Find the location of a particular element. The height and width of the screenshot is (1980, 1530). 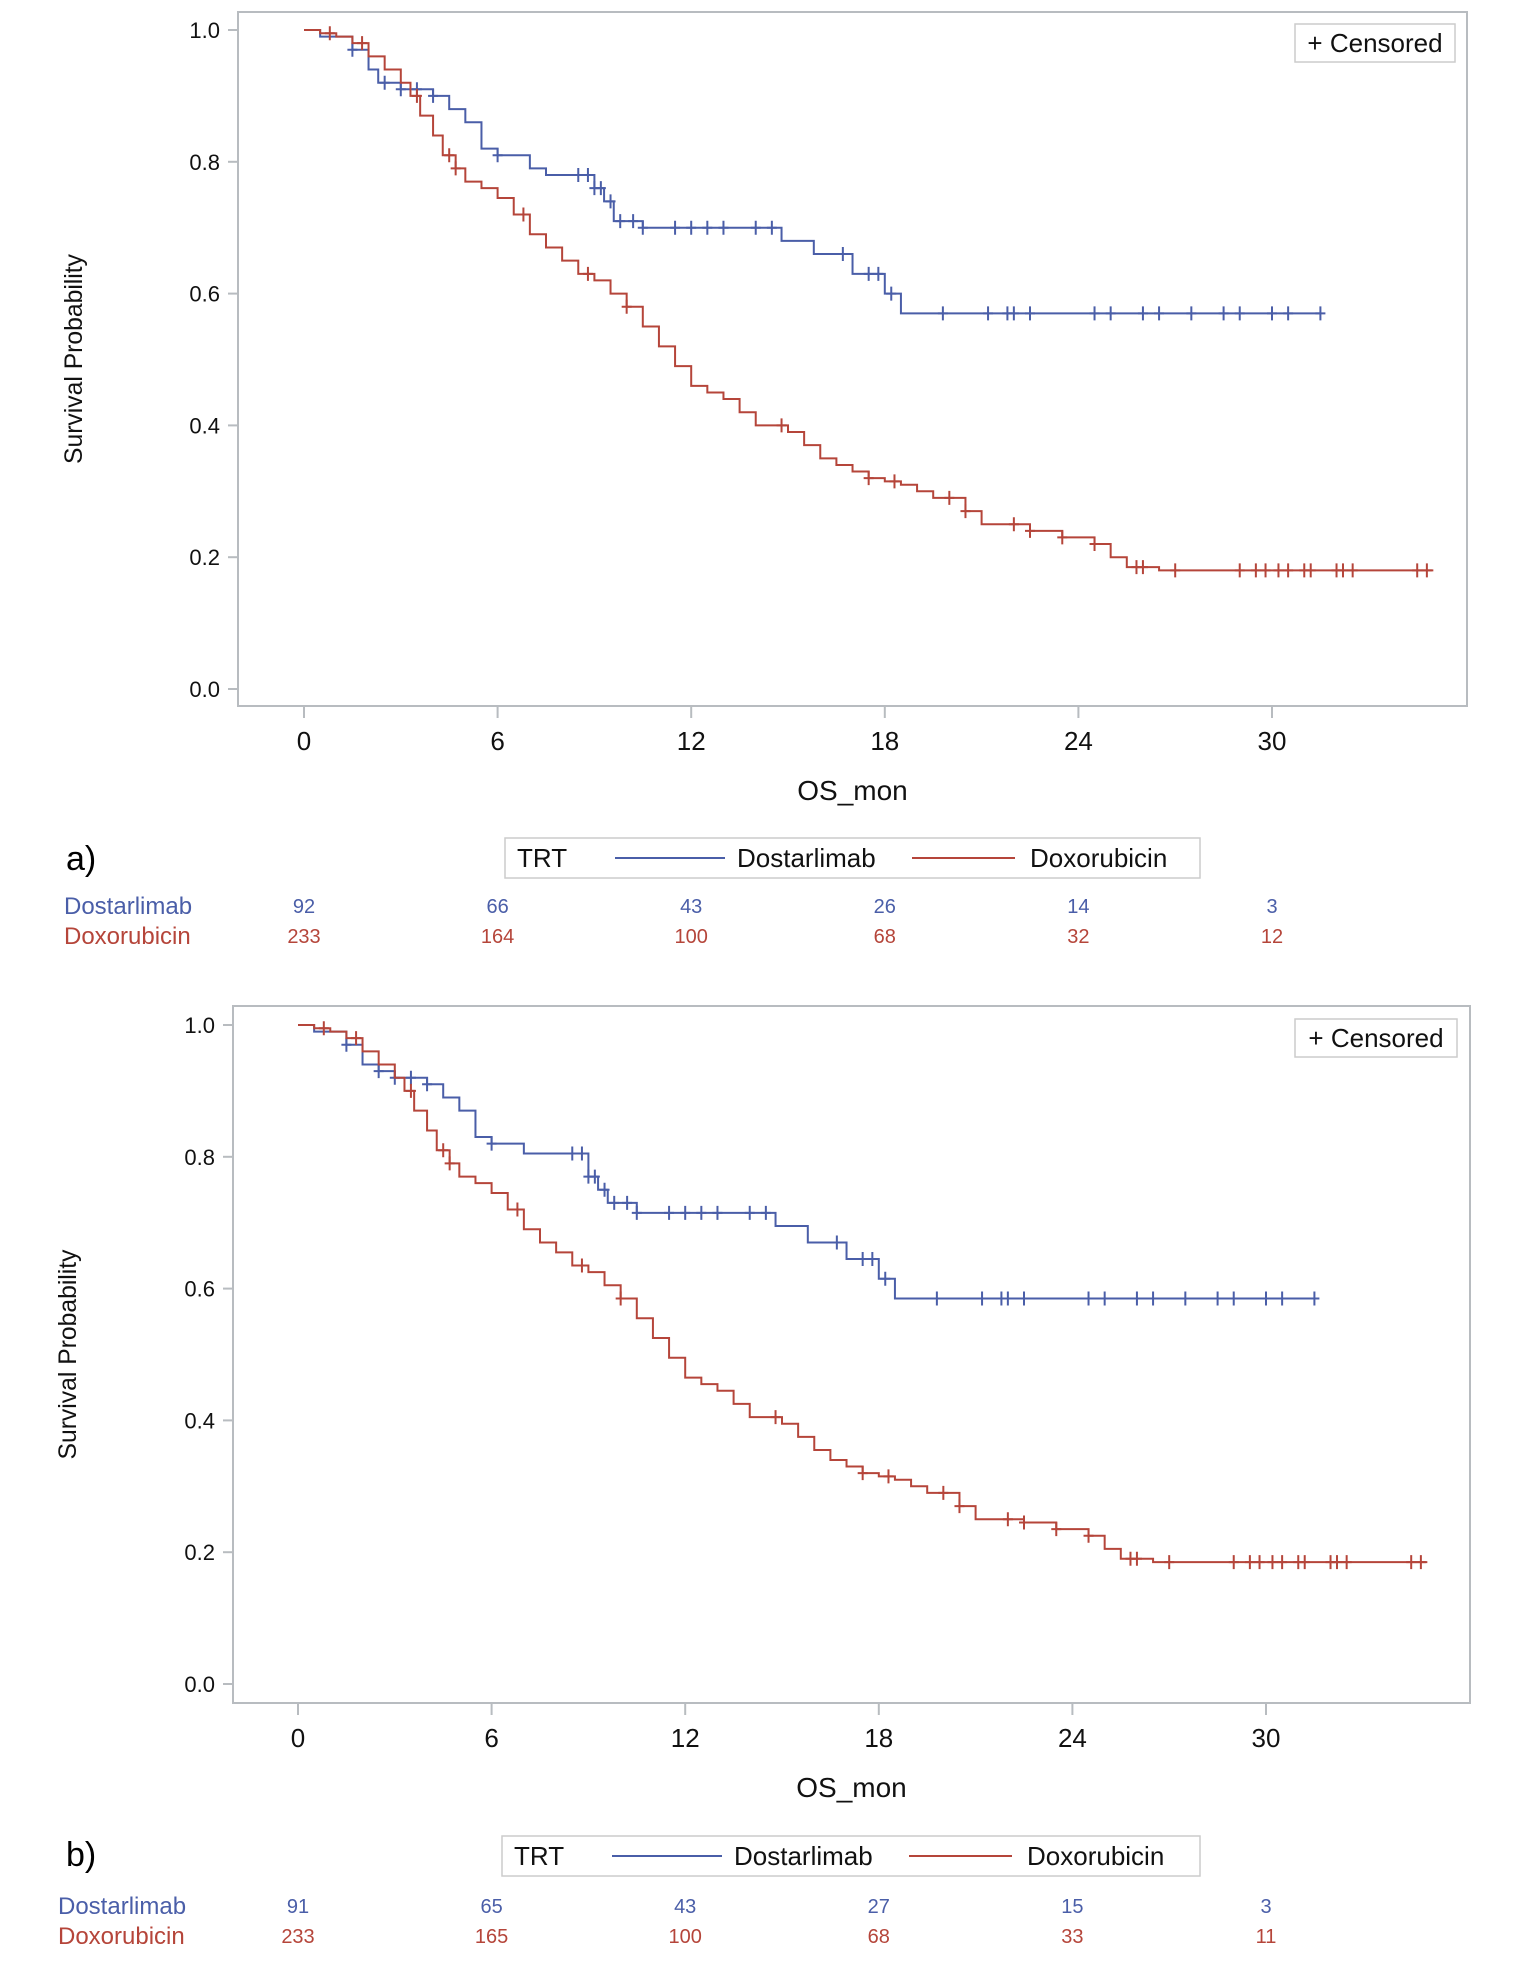

risk-count: 3 is located at coordinates (1266, 1907).